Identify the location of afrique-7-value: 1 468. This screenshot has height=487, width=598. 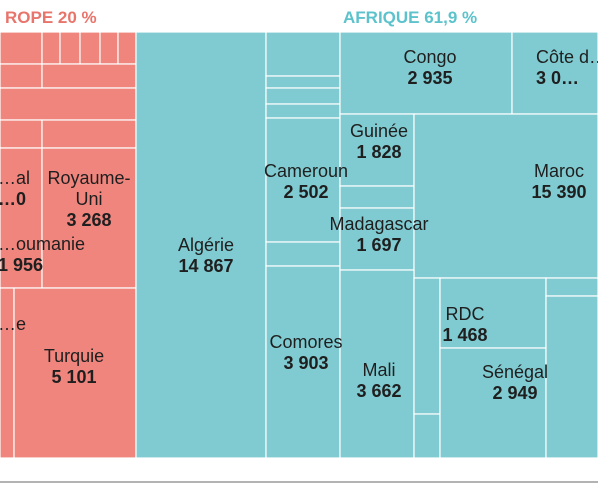
(464, 335).